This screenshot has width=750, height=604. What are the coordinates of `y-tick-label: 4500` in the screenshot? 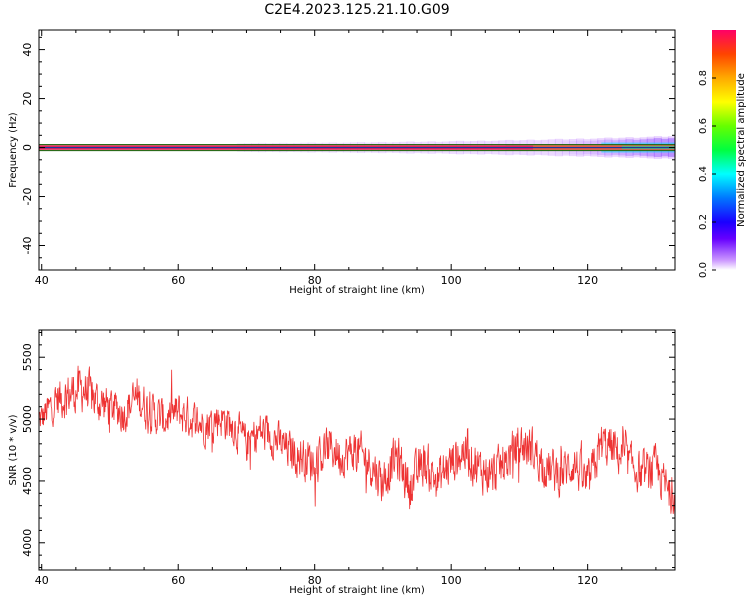 It's located at (27, 481).